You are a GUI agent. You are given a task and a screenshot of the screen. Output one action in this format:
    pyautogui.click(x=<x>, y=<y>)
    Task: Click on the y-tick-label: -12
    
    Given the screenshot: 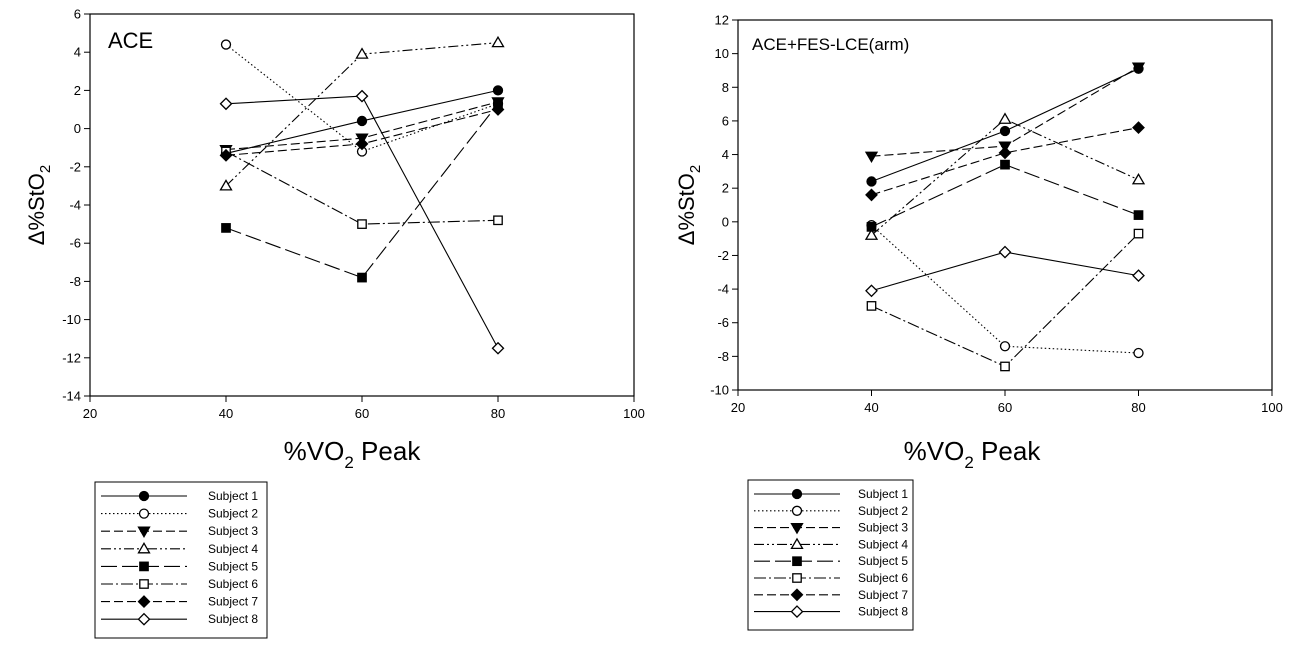 What is the action you would take?
    pyautogui.click(x=71, y=357)
    